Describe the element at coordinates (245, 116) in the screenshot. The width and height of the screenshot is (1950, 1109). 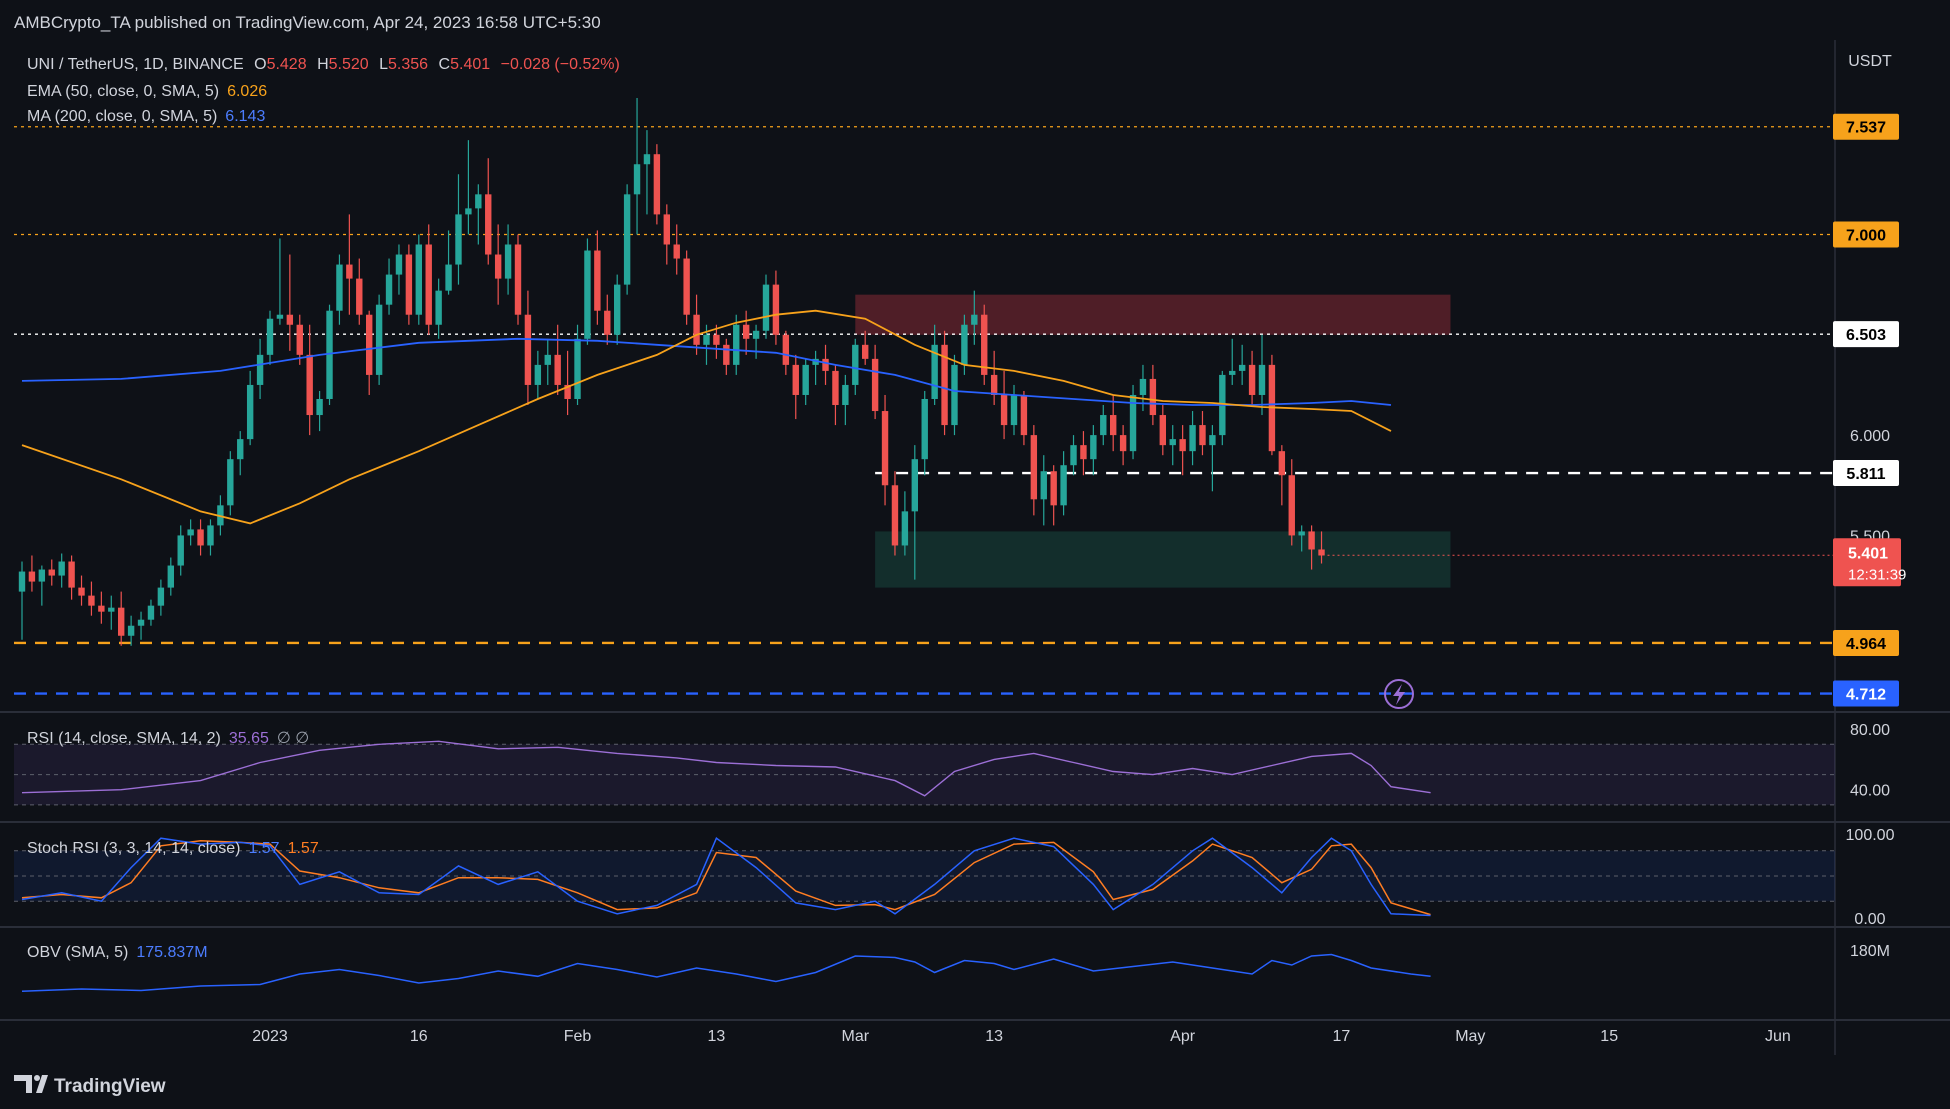
I see `ma-value: 6.143` at that location.